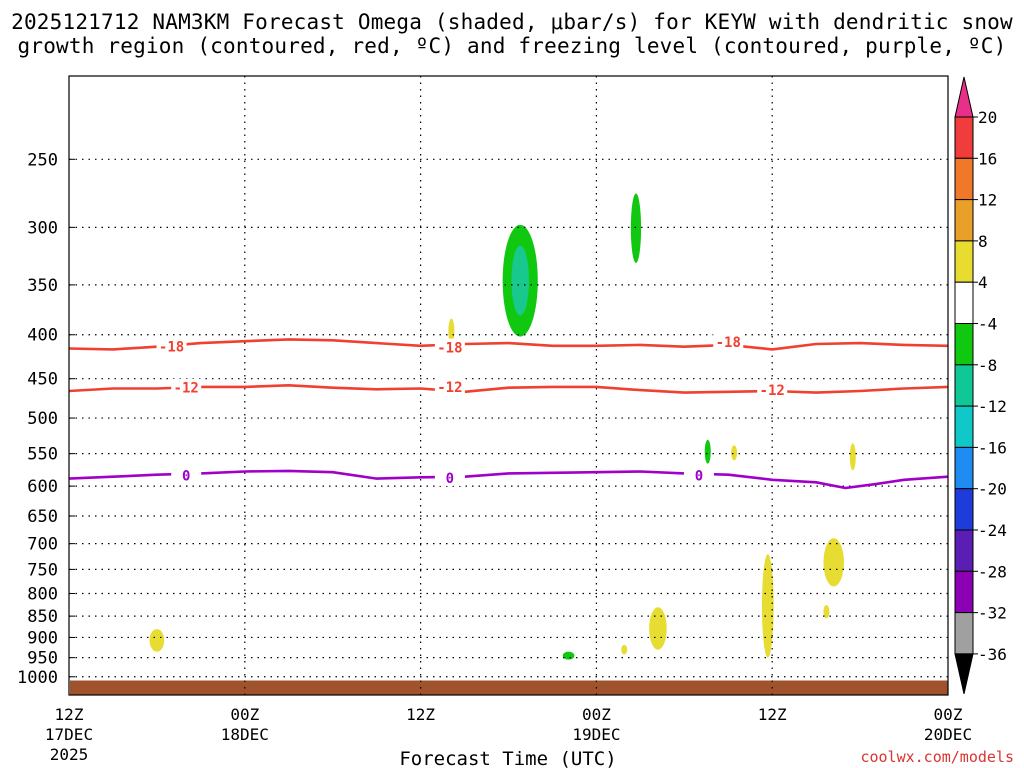 The height and width of the screenshot is (768, 1024). I want to click on colorbar-label: 16, so click(987, 158).